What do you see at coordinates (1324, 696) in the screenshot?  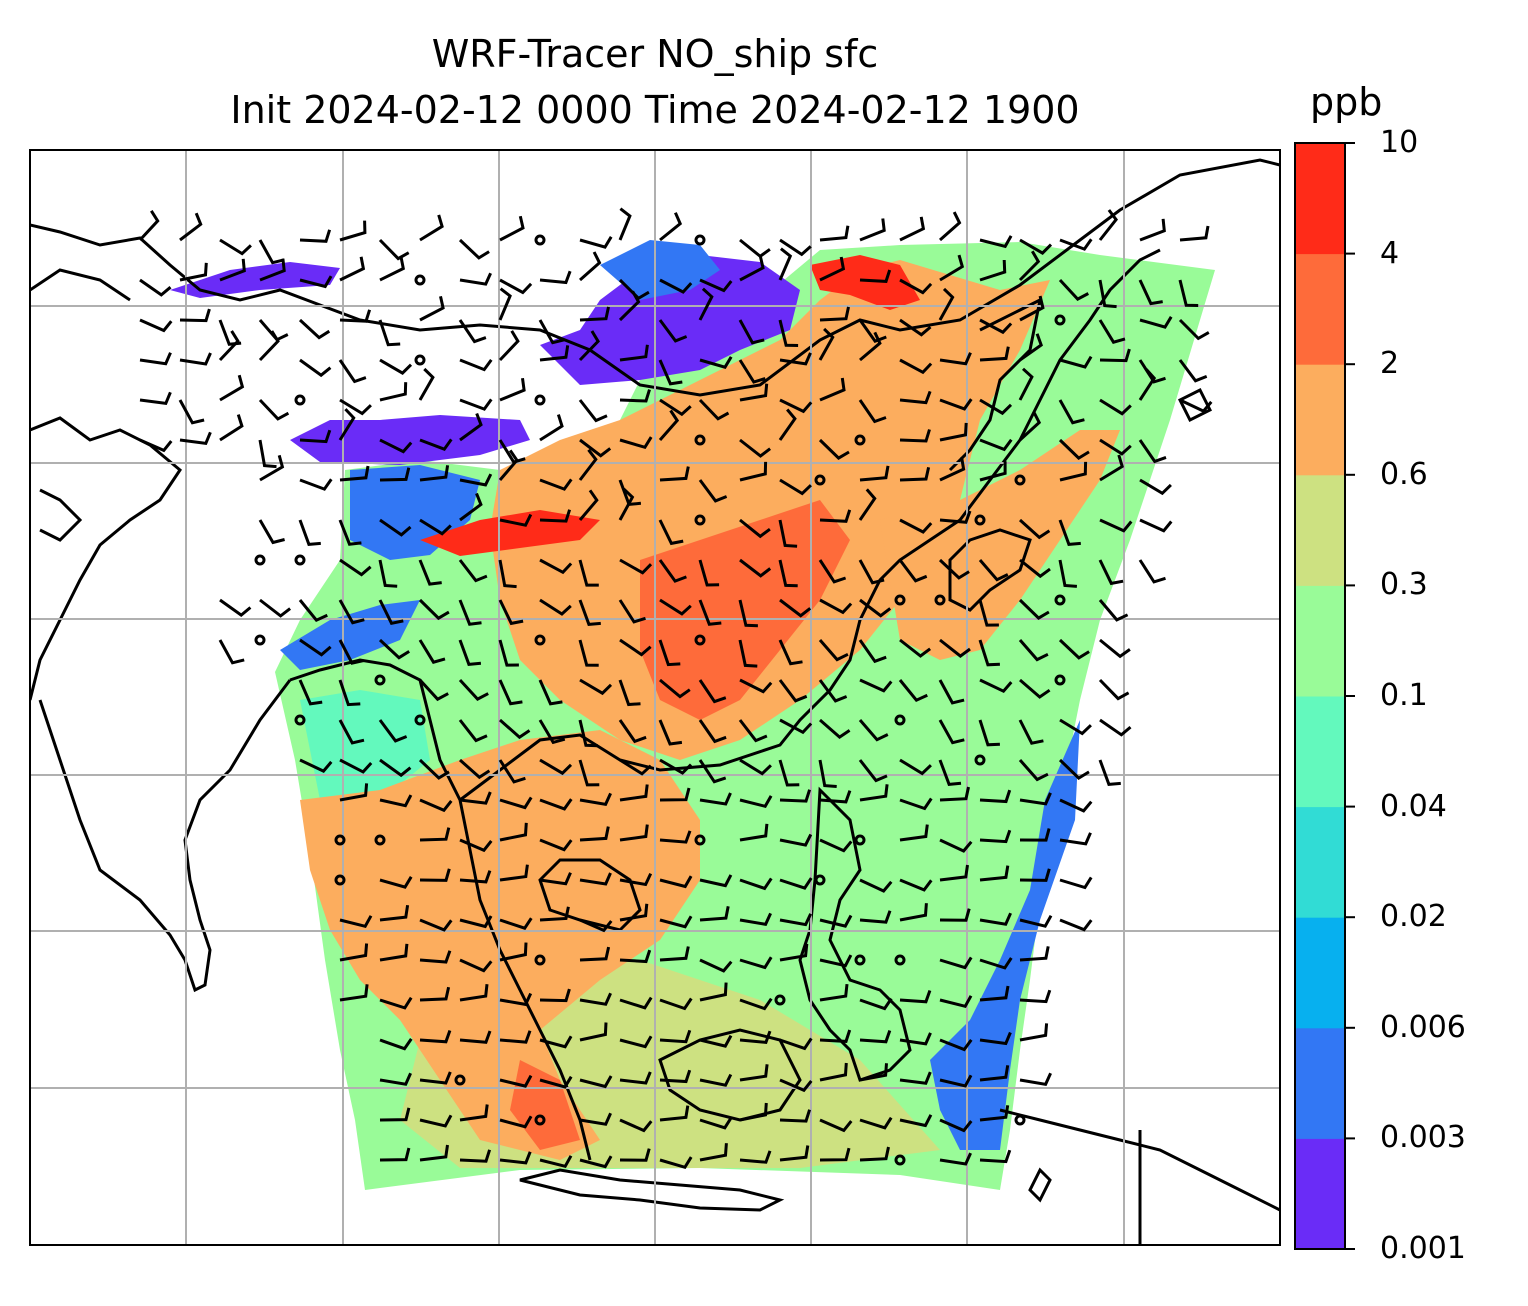 I see `colorbar` at bounding box center [1324, 696].